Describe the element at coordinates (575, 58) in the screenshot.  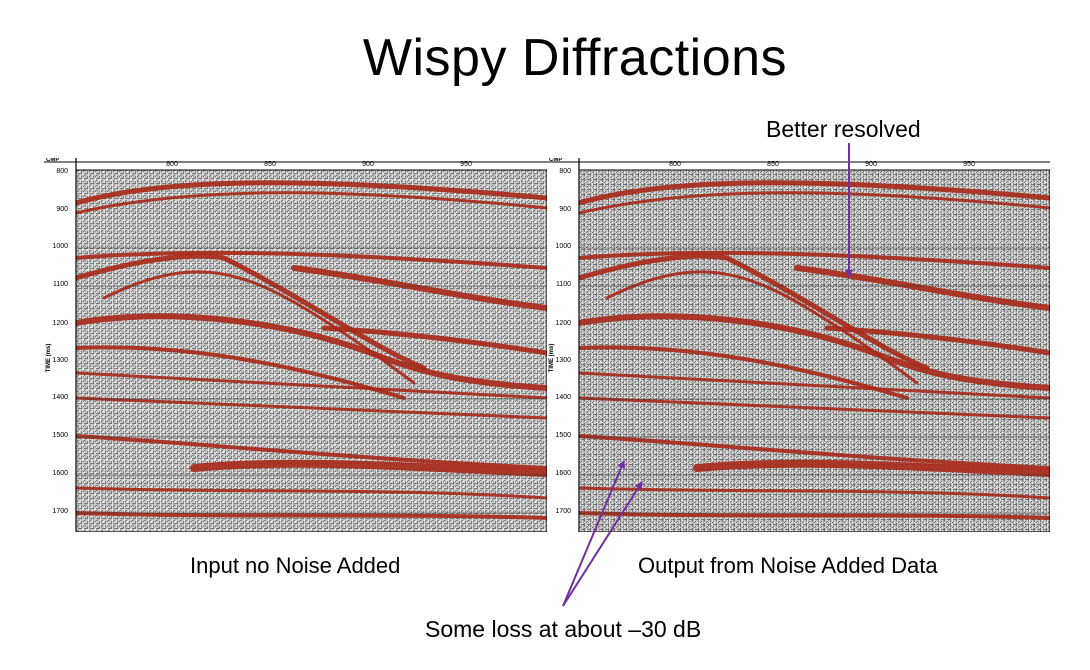
I see `slide-title: Wispy Diffractions` at that location.